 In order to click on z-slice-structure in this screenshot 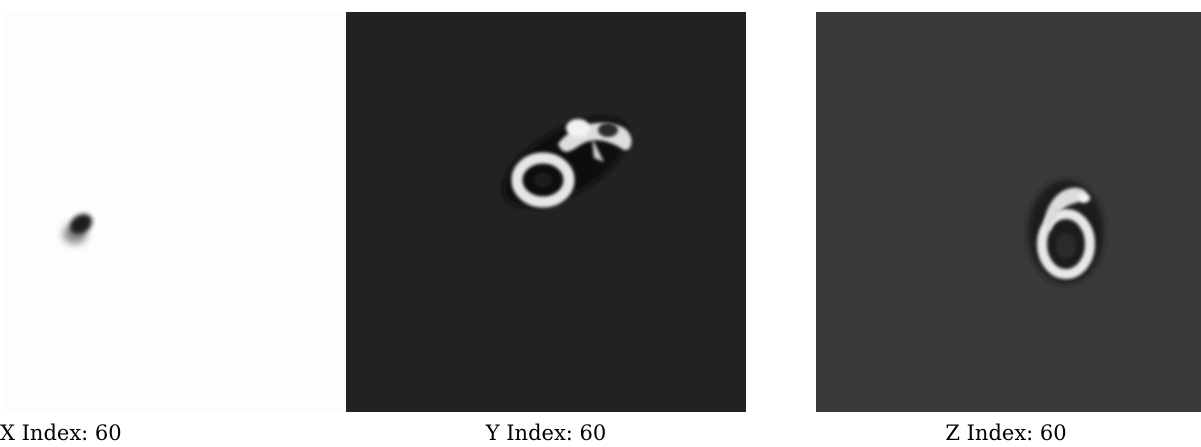, I will do `click(1066, 232)`.